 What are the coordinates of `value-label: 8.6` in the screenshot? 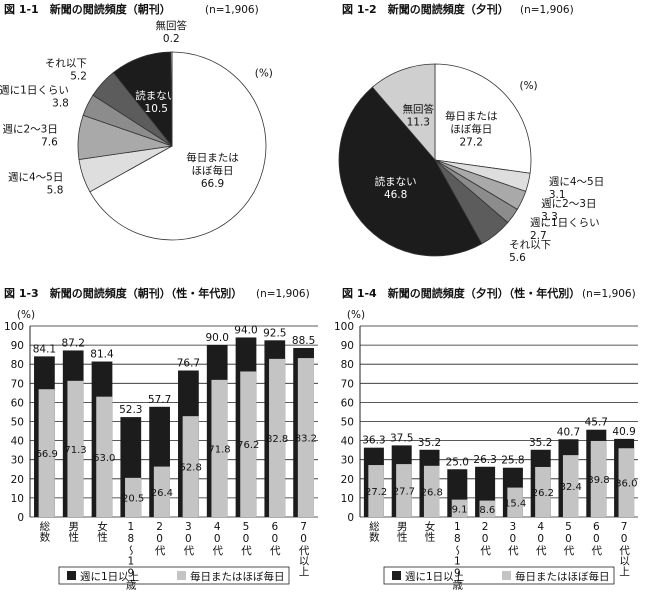 It's located at (487, 510).